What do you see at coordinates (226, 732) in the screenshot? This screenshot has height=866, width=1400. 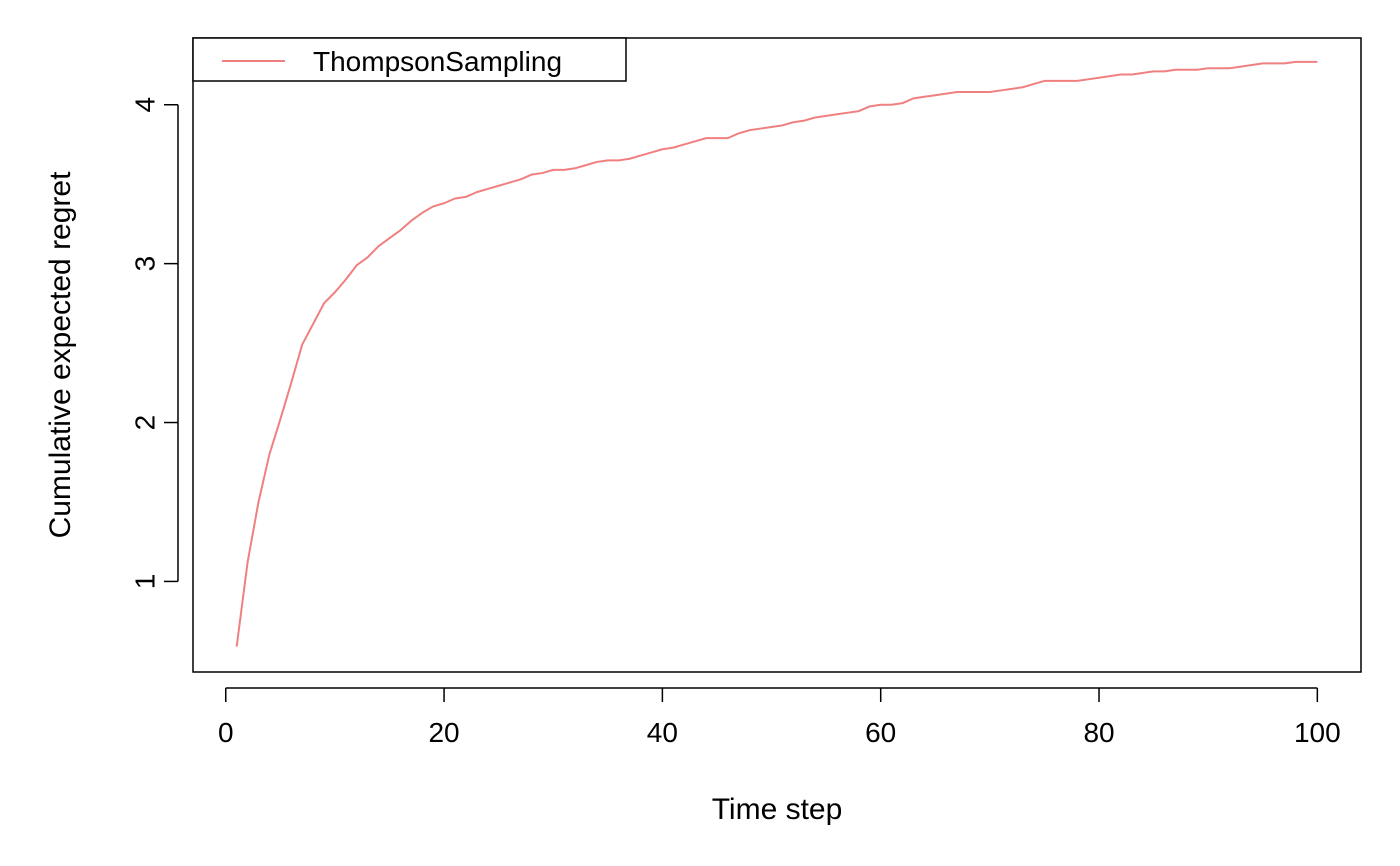 I see `x-tick-label: 0` at bounding box center [226, 732].